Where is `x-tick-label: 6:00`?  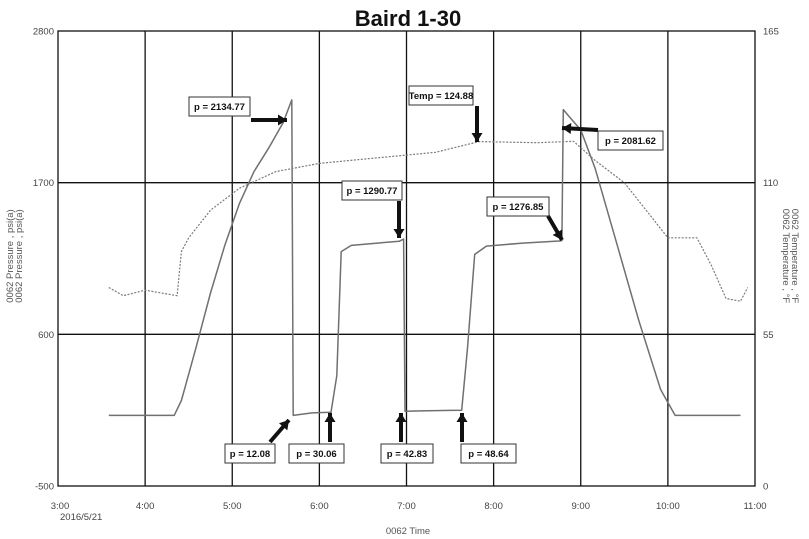
x-tick-label: 6:00 is located at coordinates (319, 506).